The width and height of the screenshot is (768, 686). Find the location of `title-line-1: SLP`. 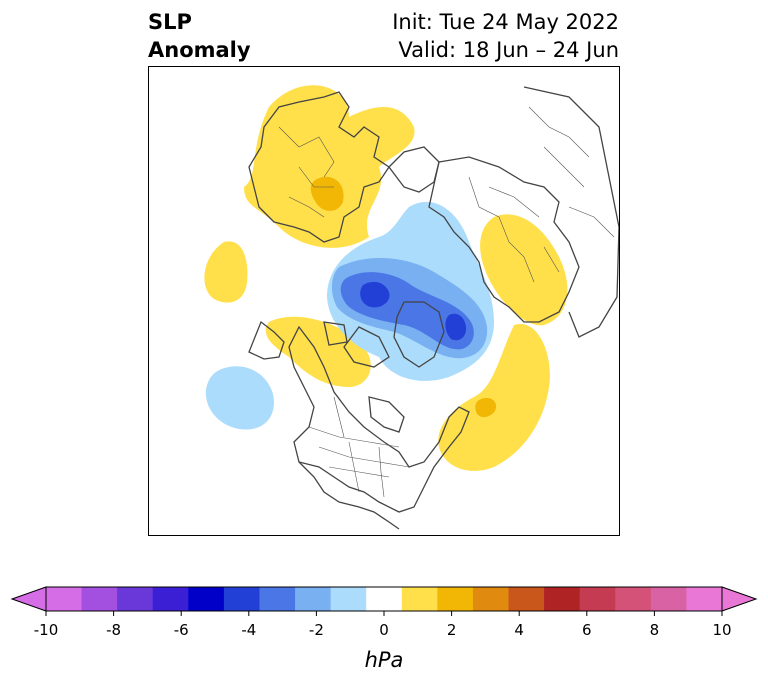

title-line-1: SLP is located at coordinates (170, 22).